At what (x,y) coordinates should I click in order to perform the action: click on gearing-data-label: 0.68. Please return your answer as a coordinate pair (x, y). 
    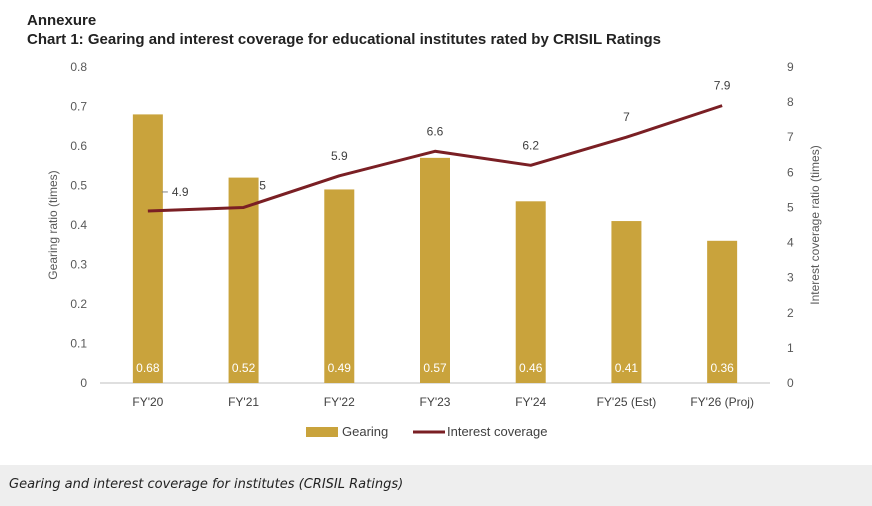
    Looking at the image, I should click on (148, 368).